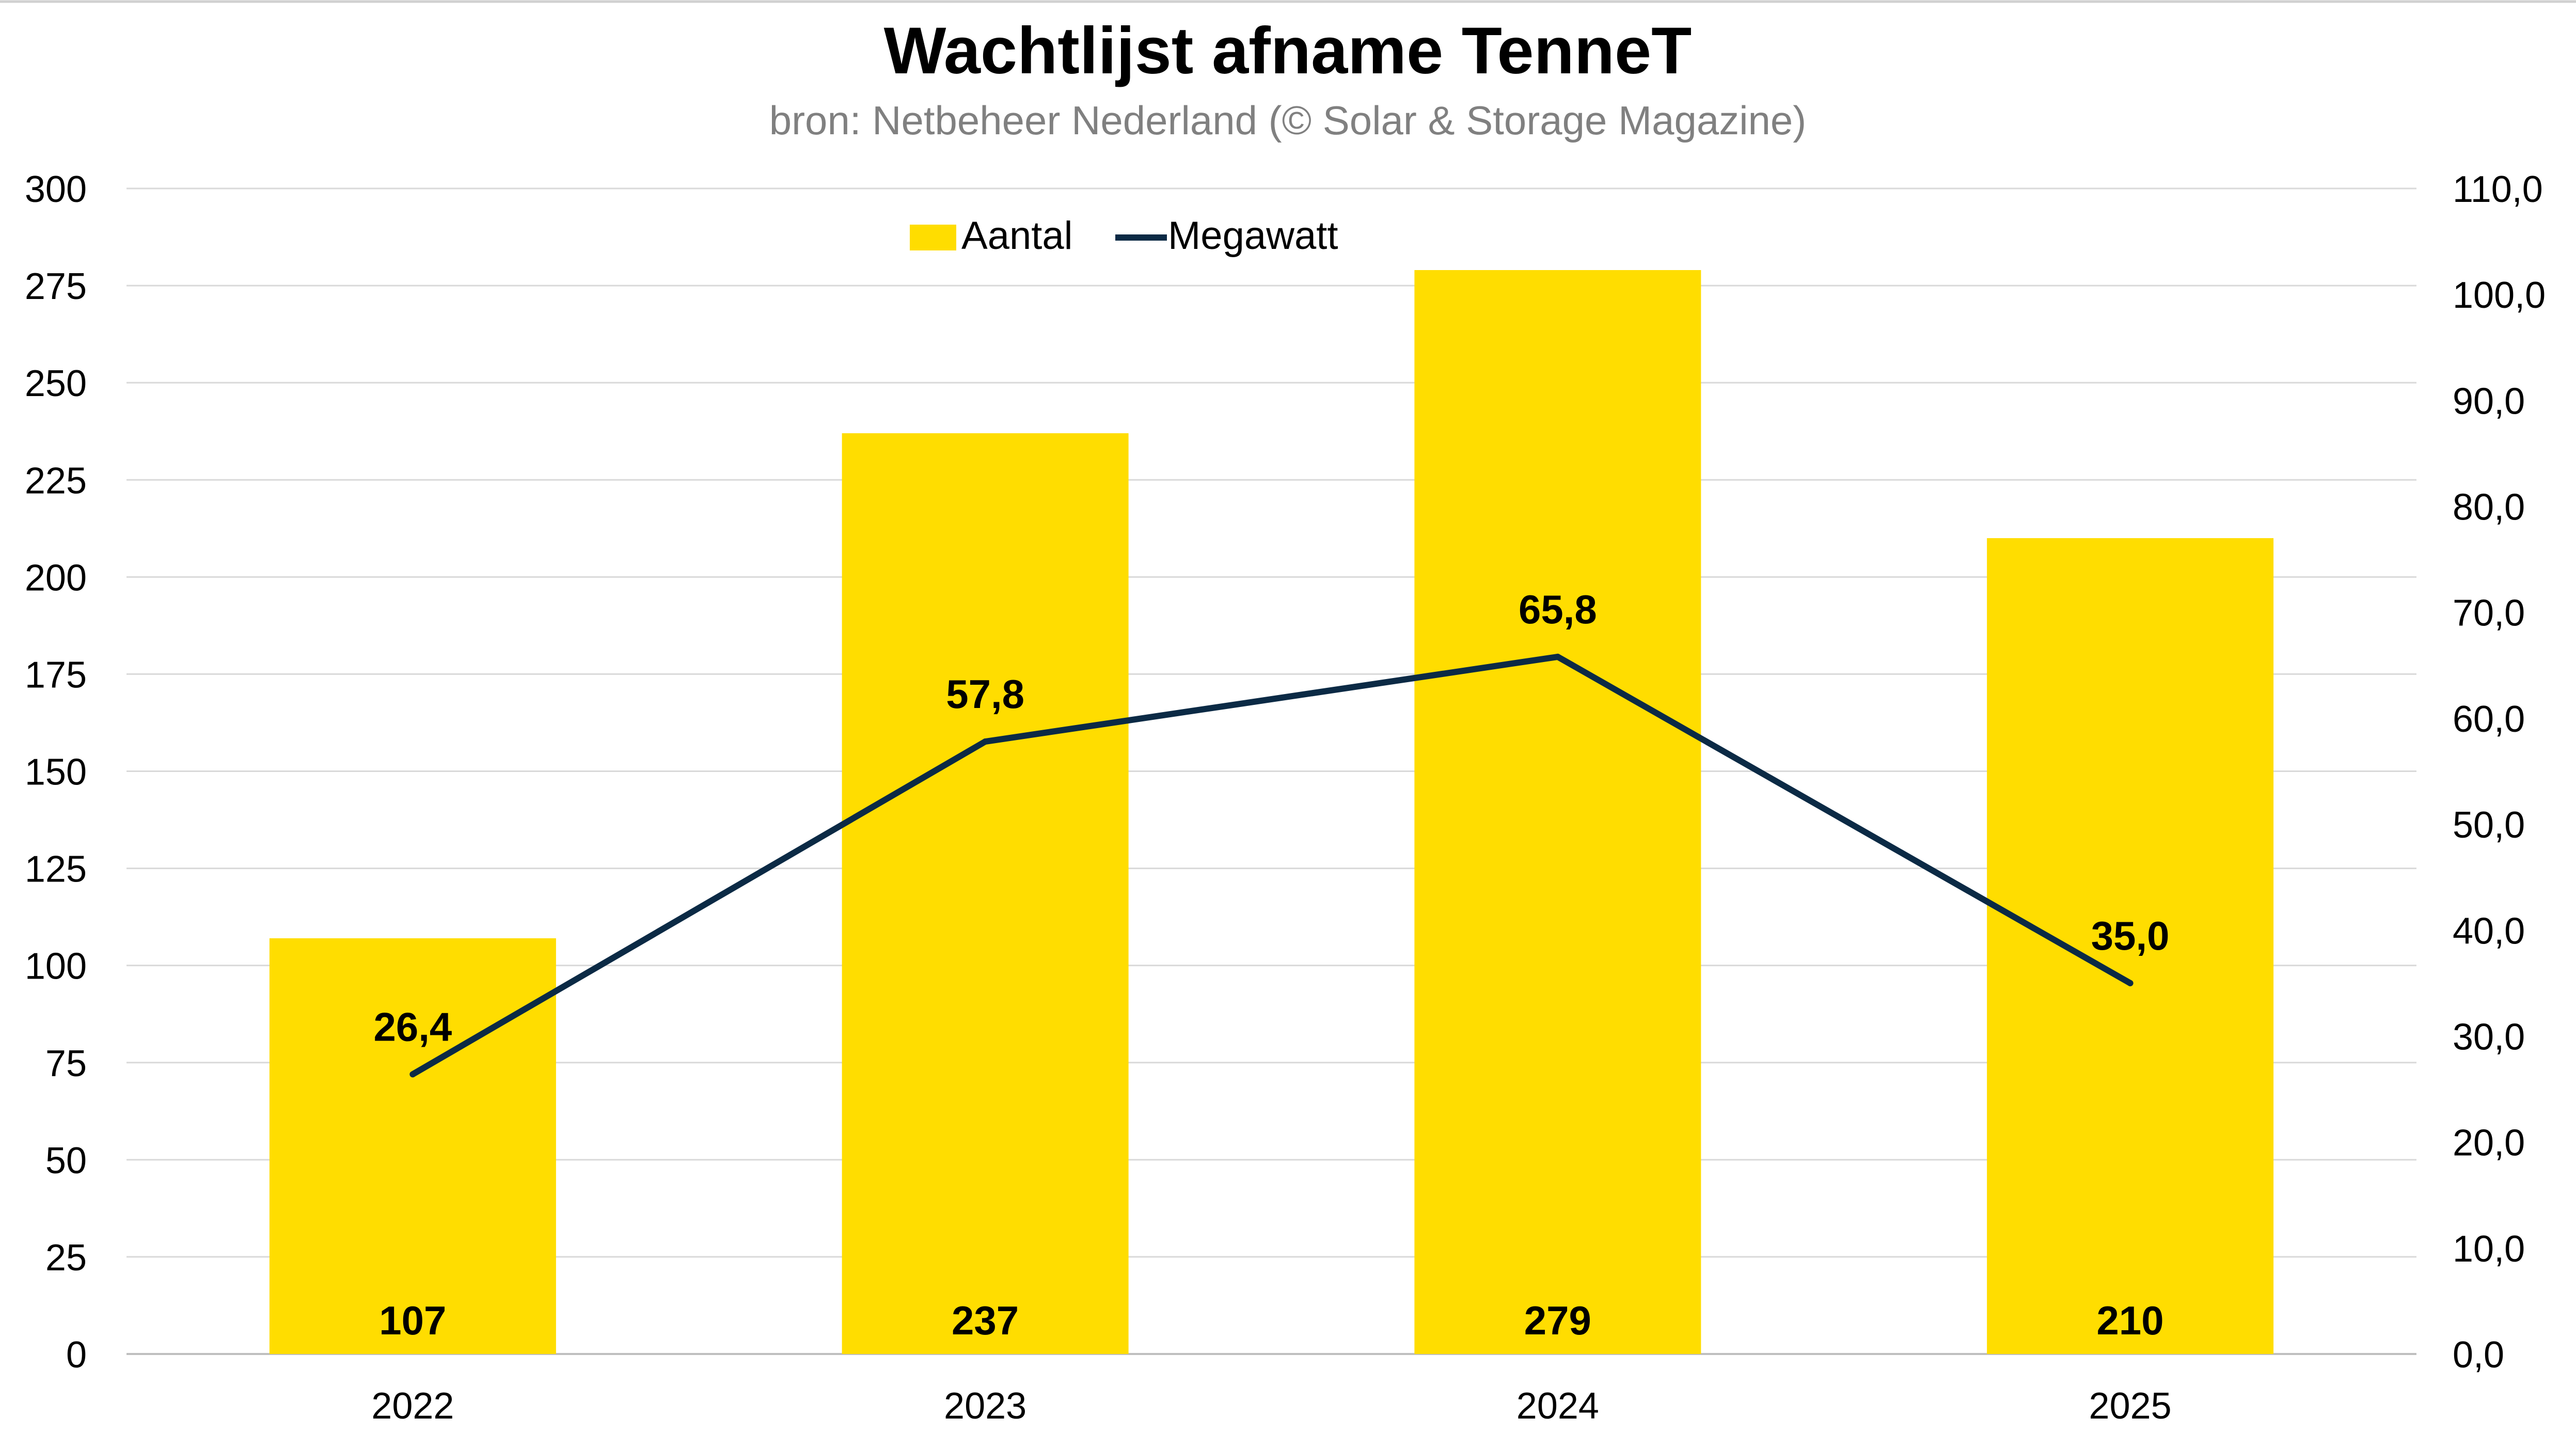 The width and height of the screenshot is (2576, 1449). Describe the element at coordinates (412, 1320) in the screenshot. I see `bar-data-label: 107` at that location.